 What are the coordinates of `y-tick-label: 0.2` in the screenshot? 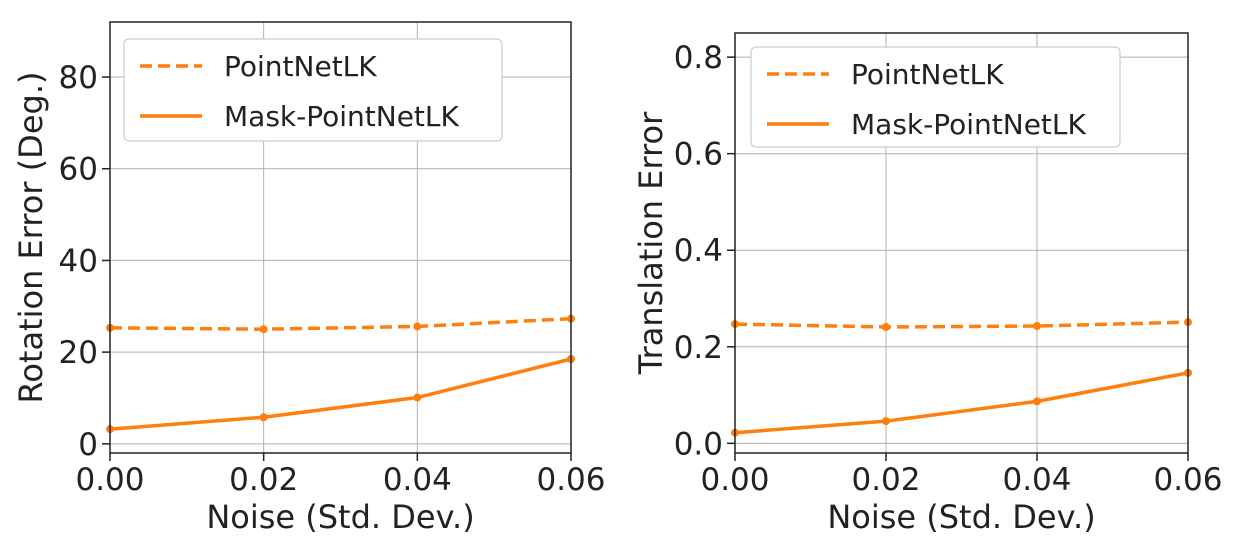 It's located at (698, 348).